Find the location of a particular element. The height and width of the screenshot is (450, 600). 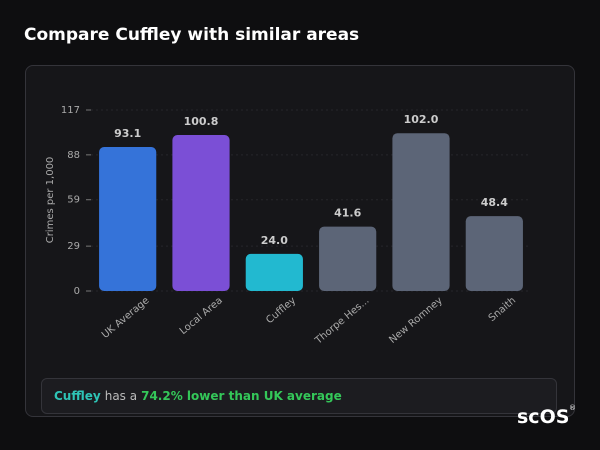

y-axis-label: Crimes per 1,000 is located at coordinates (50, 200).